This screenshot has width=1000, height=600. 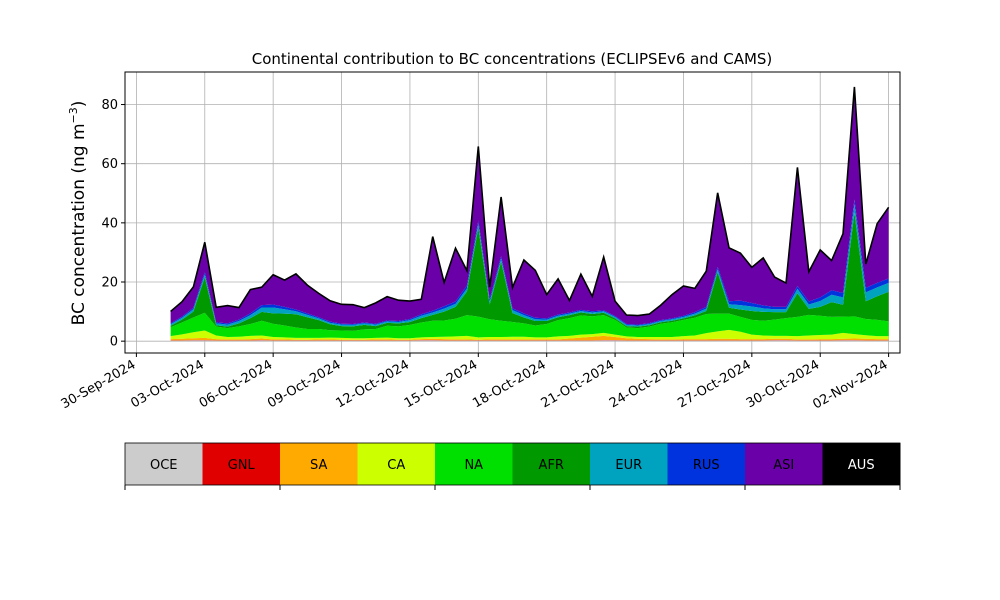 I want to click on y-tick-label: 20, so click(x=109, y=283).